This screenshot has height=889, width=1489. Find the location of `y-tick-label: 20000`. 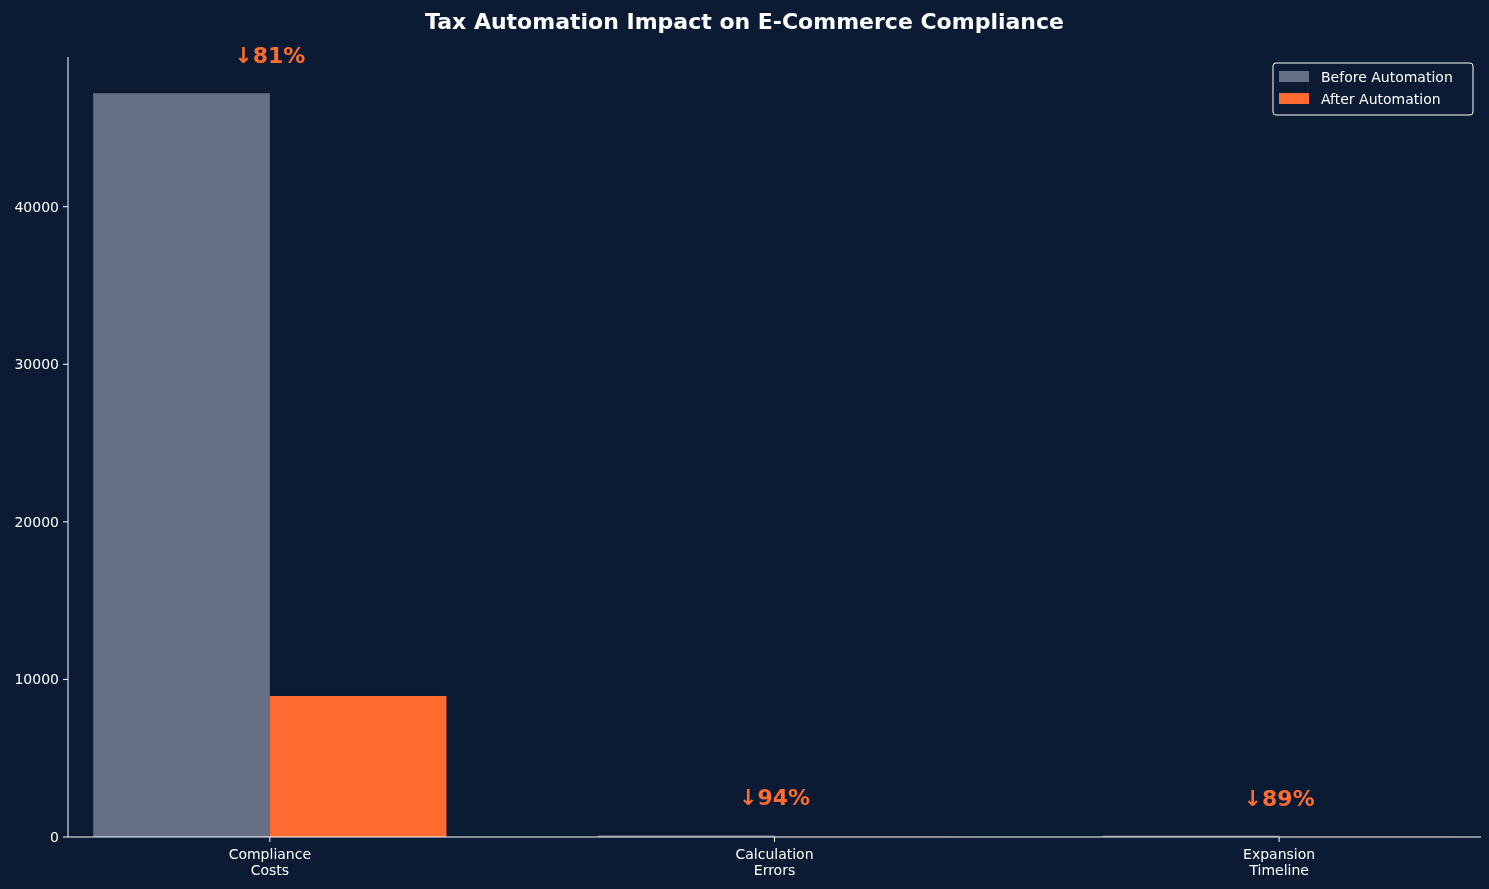

y-tick-label: 20000 is located at coordinates (36, 521).